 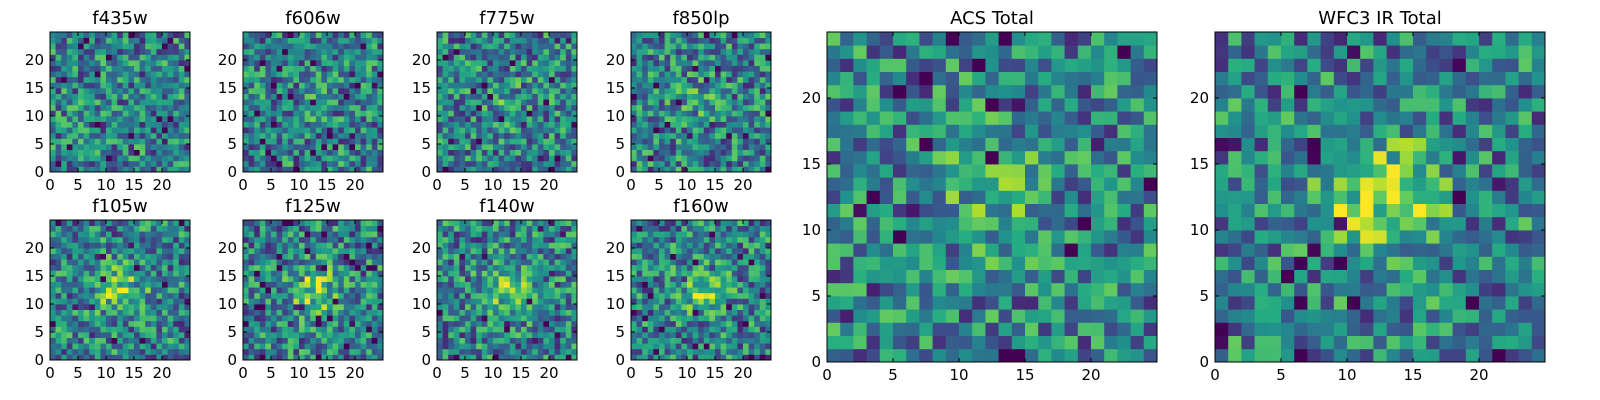 What do you see at coordinates (700, 18) in the screenshot?
I see `panel-title: f850lp` at bounding box center [700, 18].